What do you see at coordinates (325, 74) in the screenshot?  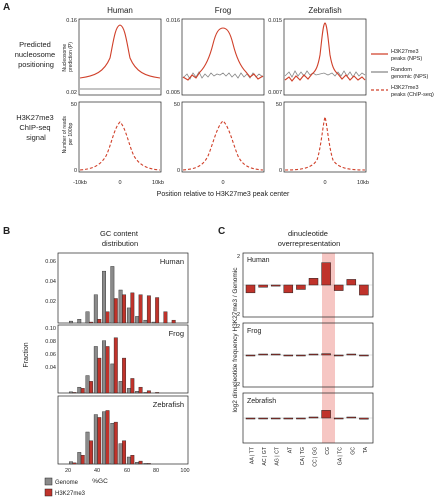 I see `zebrafish-random-genomic-curve` at bounding box center [325, 74].